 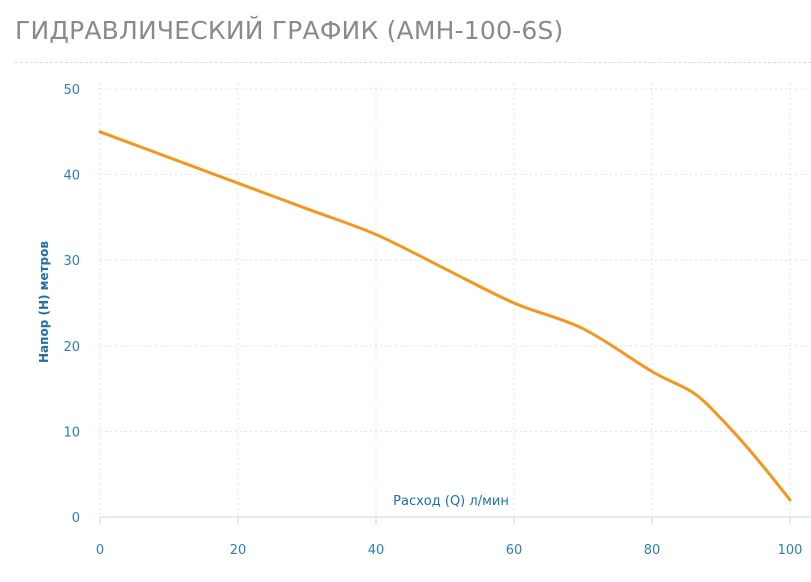 What do you see at coordinates (71, 176) in the screenshot?
I see `y-tick-label: 40` at bounding box center [71, 176].